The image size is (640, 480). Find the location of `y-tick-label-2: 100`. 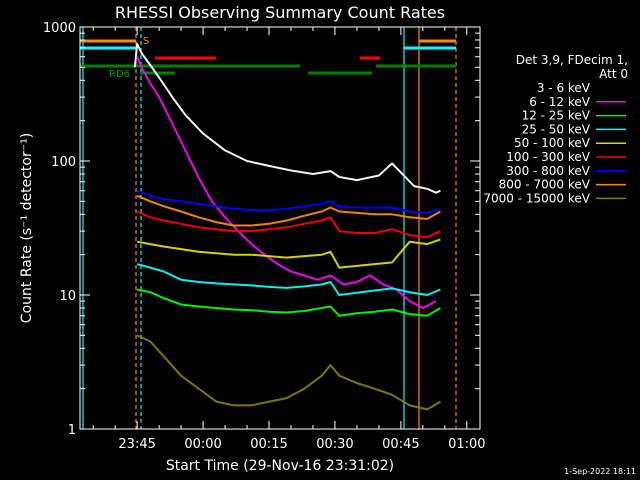

y-tick-label-2: 100 is located at coordinates (63, 162).